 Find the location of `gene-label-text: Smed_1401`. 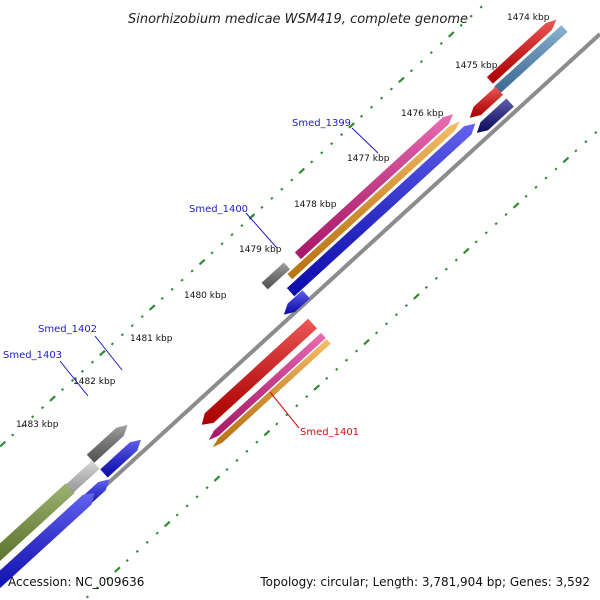

gene-label-text: Smed_1401 is located at coordinates (329, 432).